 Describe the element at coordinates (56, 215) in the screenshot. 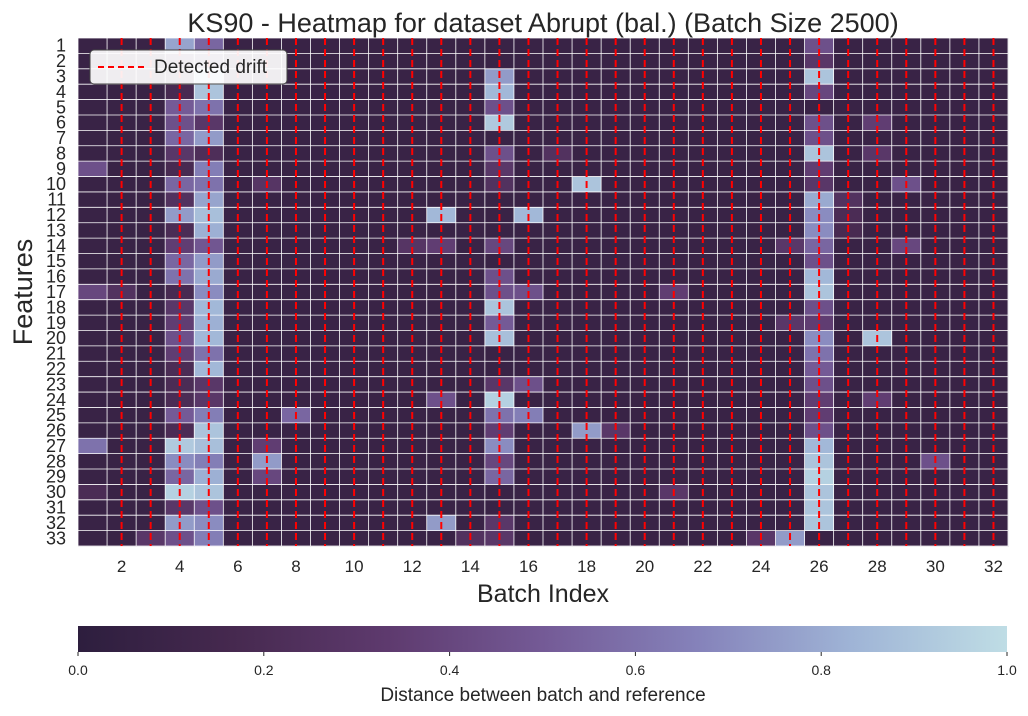

I see `y-tick-label: 12` at that location.